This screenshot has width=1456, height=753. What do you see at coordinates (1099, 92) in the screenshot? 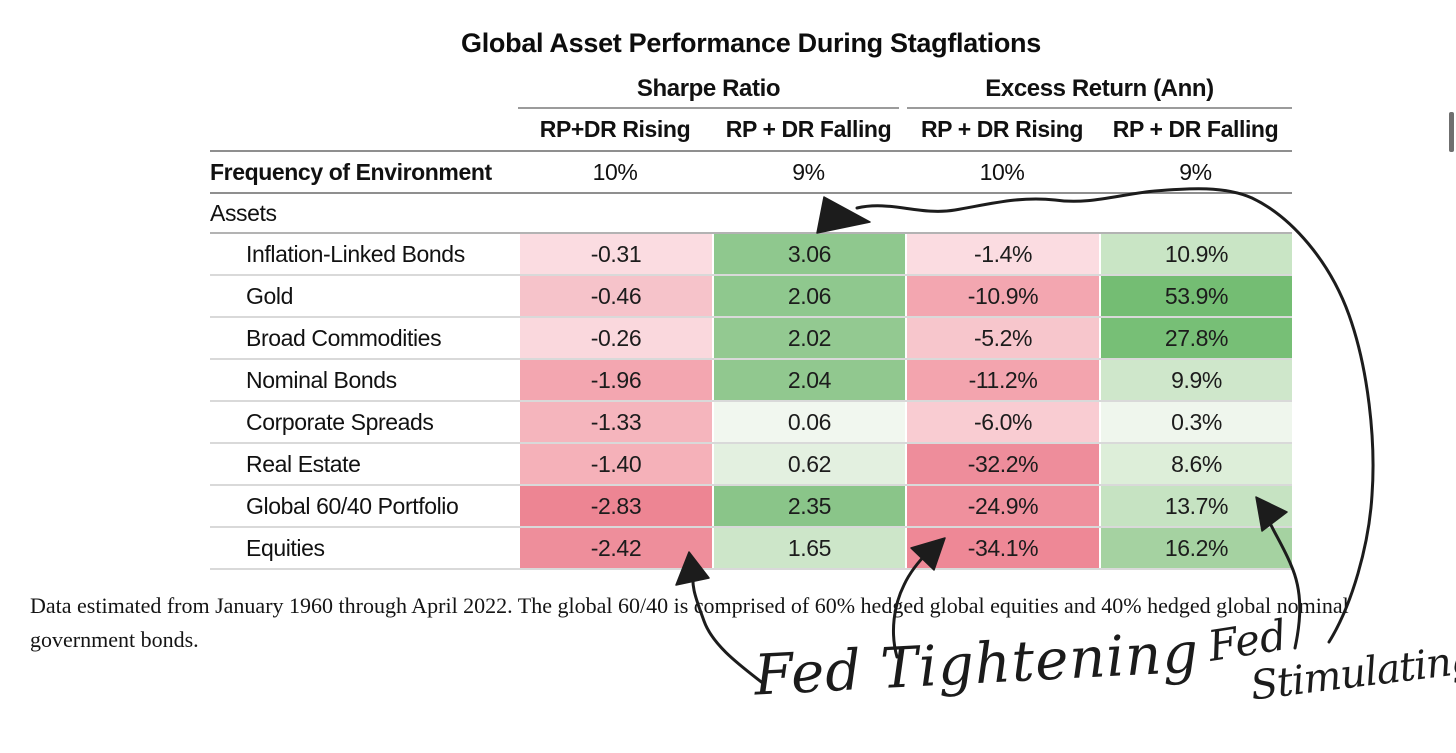
I see `group-header-excess-return: Excess Return (Ann)` at bounding box center [1099, 92].